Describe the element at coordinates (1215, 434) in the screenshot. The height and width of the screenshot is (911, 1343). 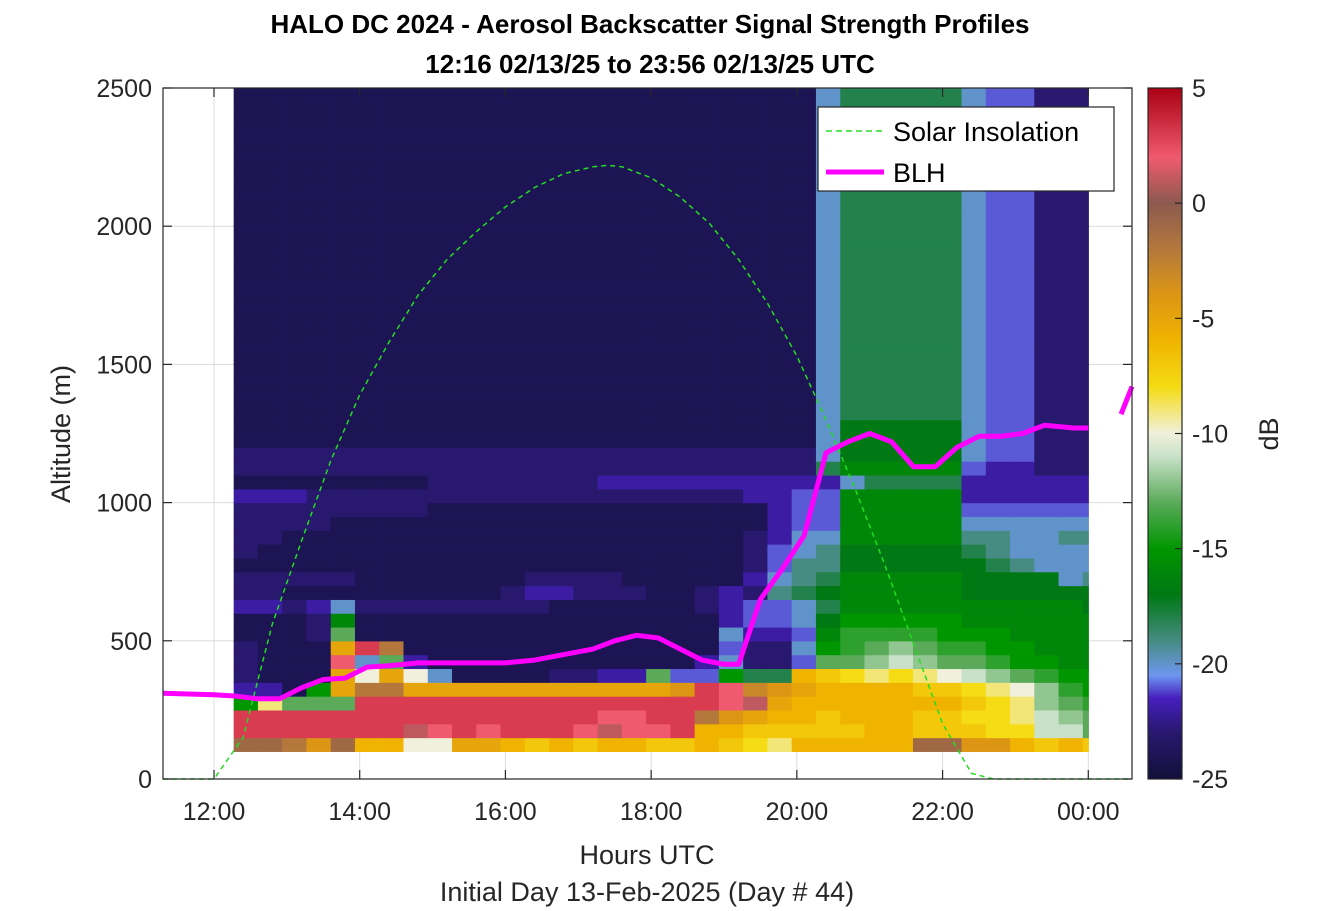
I see `colorbar: 50-5-10-15-20-25 dB` at that location.